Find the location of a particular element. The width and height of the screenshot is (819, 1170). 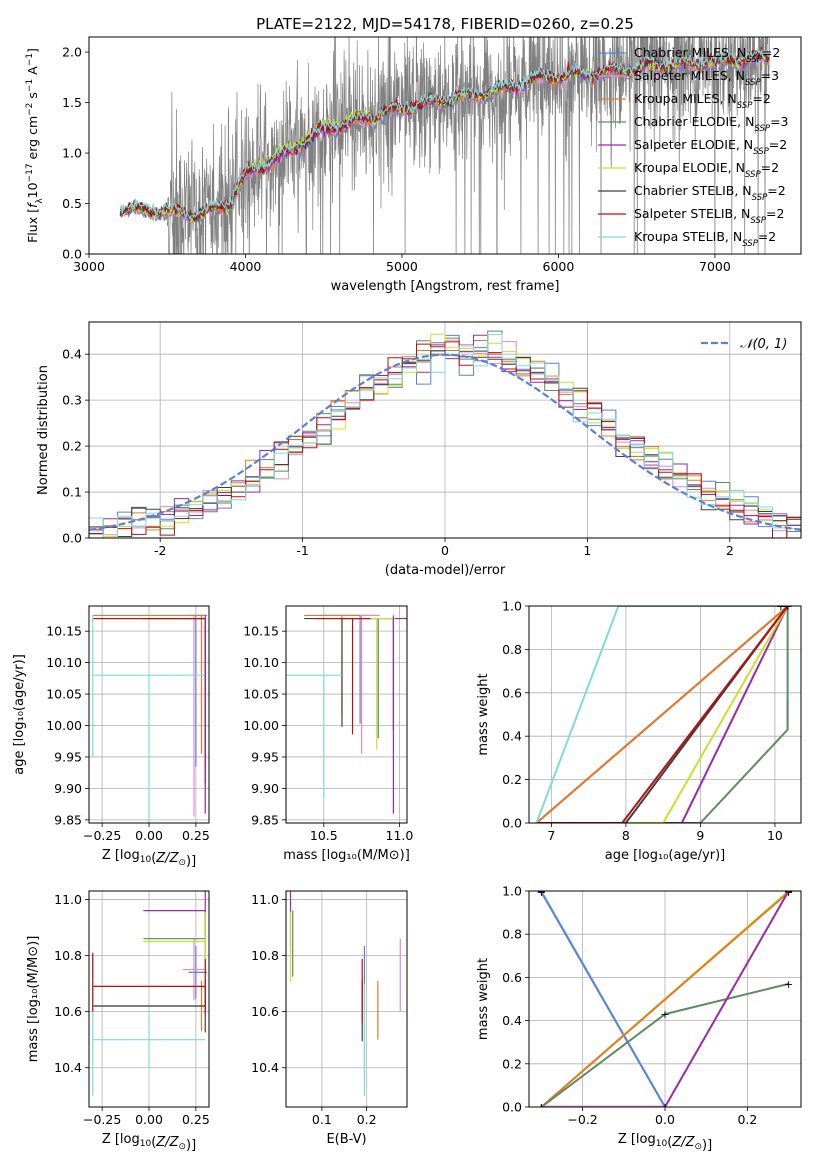

legend-entry: Kroupa ELODIE, NSSP=2 is located at coordinates (706, 170).